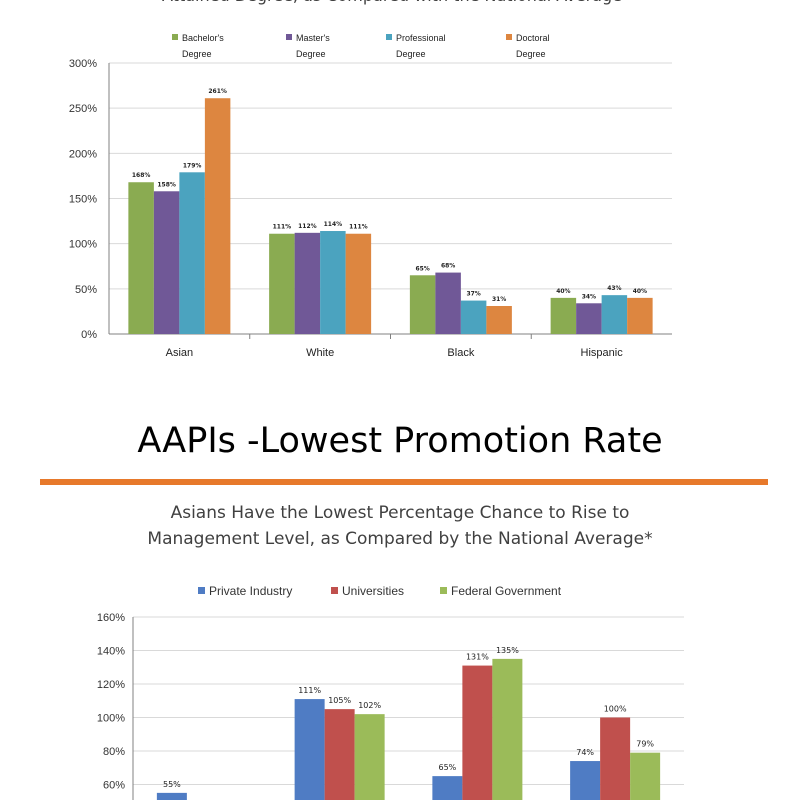 This screenshot has height=800, width=800. I want to click on data-label: 158%, so click(166, 184).